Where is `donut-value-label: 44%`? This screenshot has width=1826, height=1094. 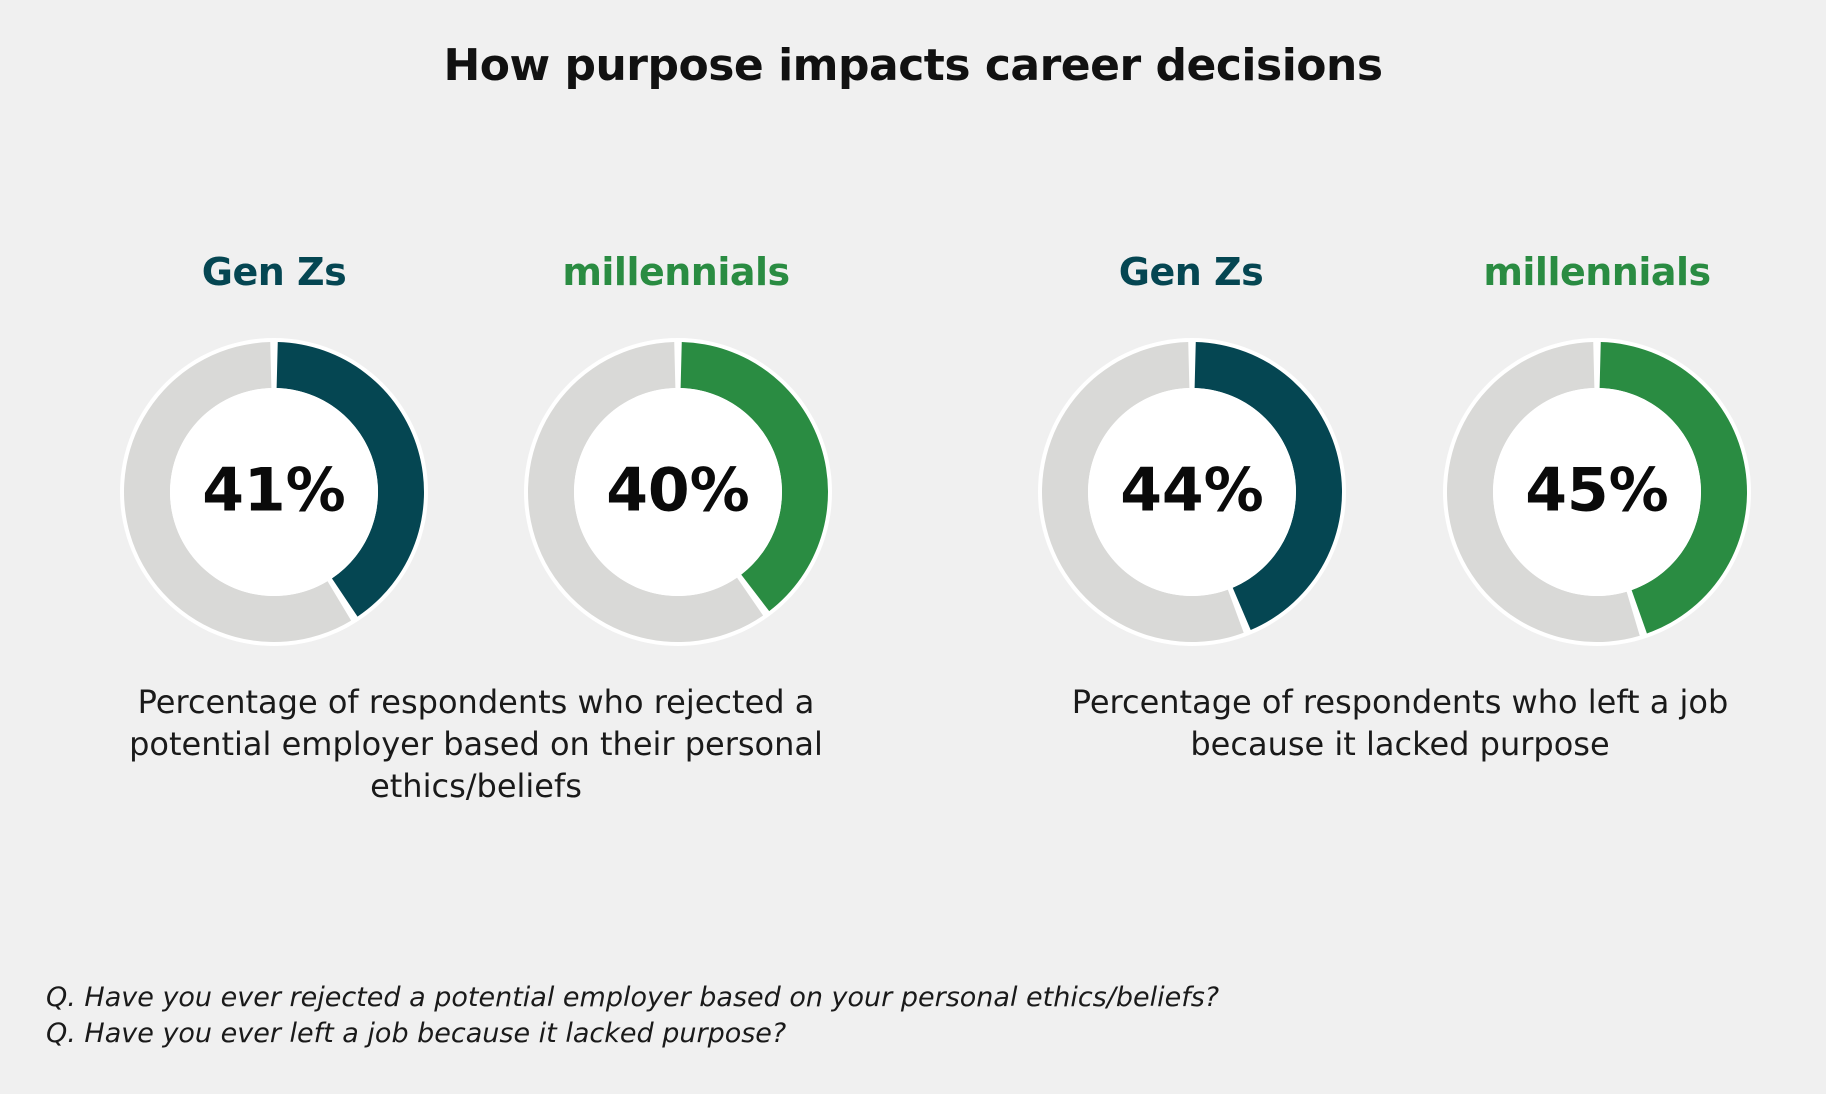
donut-value-label: 44% is located at coordinates (1192, 491).